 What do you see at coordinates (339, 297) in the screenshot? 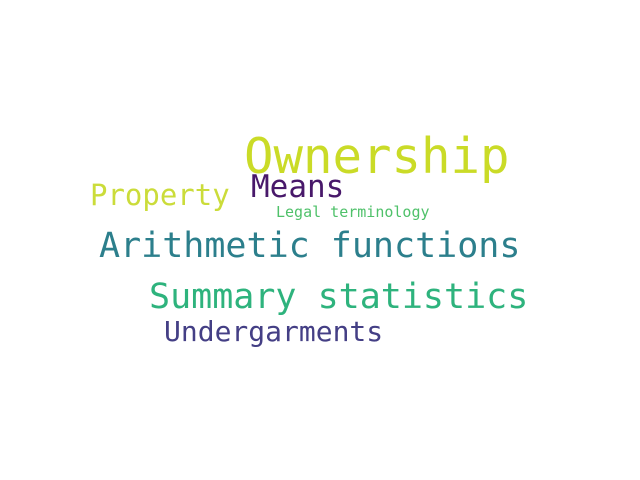
I see `word-summary-statistics: Summary statistics` at bounding box center [339, 297].